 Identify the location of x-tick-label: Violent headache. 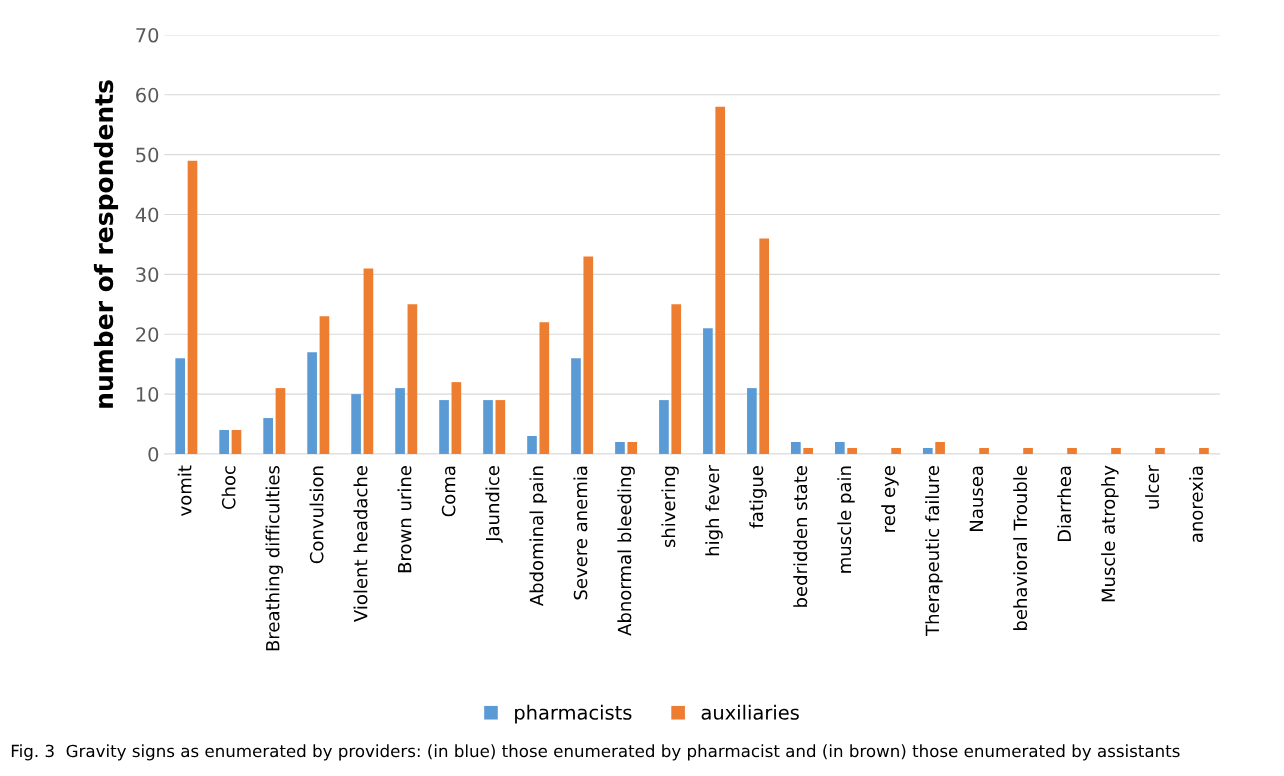
(360, 544).